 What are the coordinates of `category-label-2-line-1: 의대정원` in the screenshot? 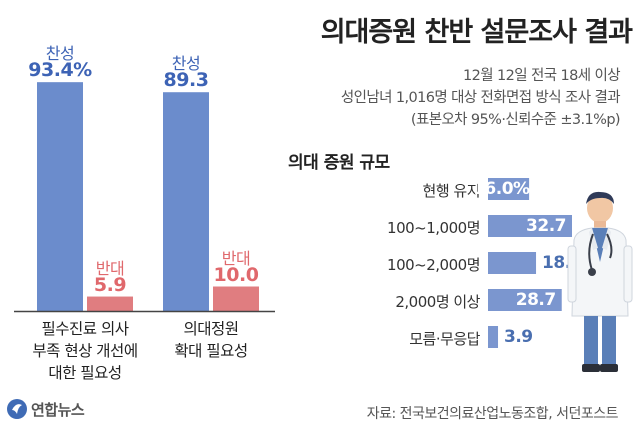 It's located at (211, 329).